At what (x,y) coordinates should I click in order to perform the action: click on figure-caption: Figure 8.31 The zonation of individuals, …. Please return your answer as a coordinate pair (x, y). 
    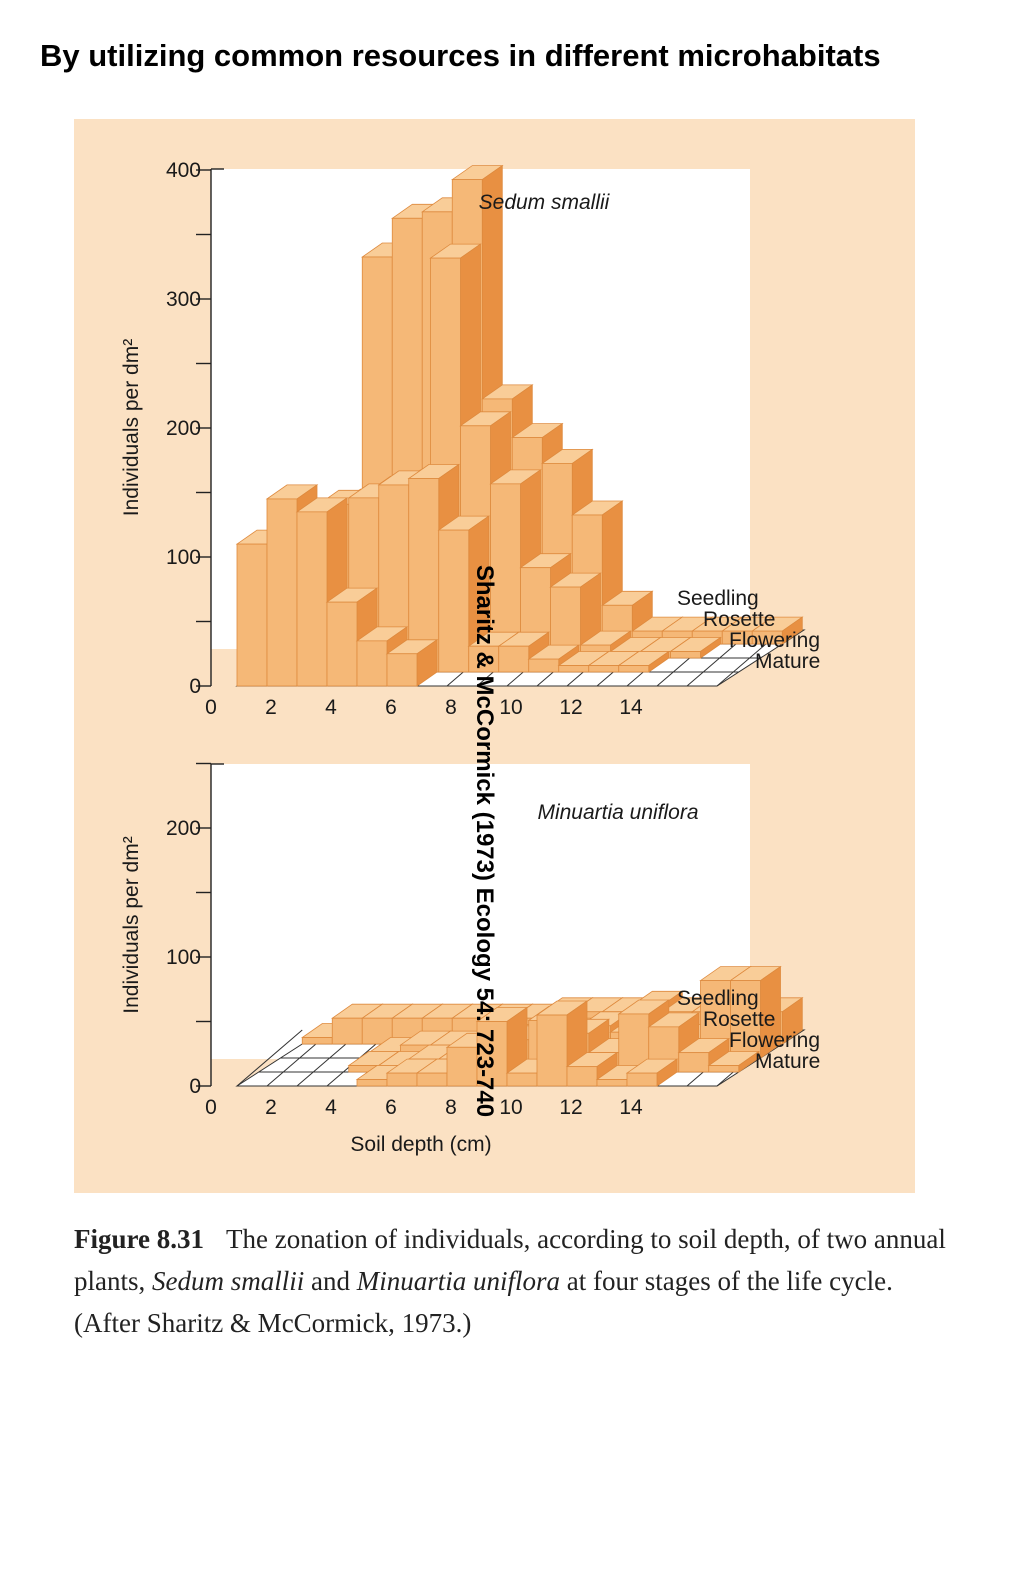
    Looking at the image, I should click on (514, 1281).